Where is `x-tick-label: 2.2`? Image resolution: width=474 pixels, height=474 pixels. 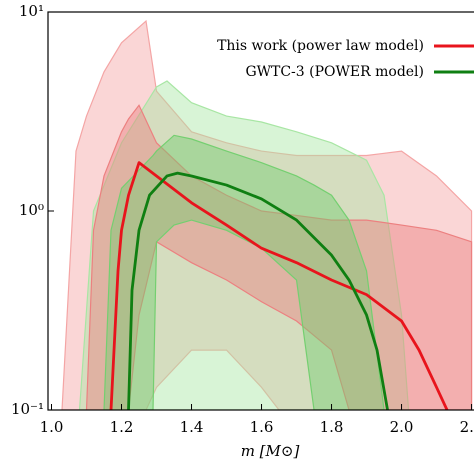 x-tick-label: 2.2 is located at coordinates (467, 427).